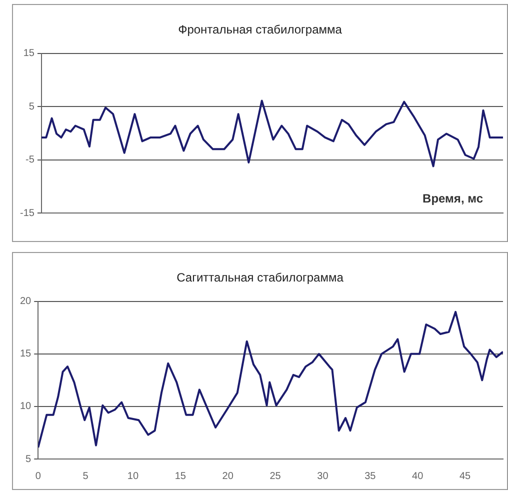 Image resolution: width=508 pixels, height=502 pixels. Describe the element at coordinates (228, 476) in the screenshot. I see `x-tick-label: 20` at that location.